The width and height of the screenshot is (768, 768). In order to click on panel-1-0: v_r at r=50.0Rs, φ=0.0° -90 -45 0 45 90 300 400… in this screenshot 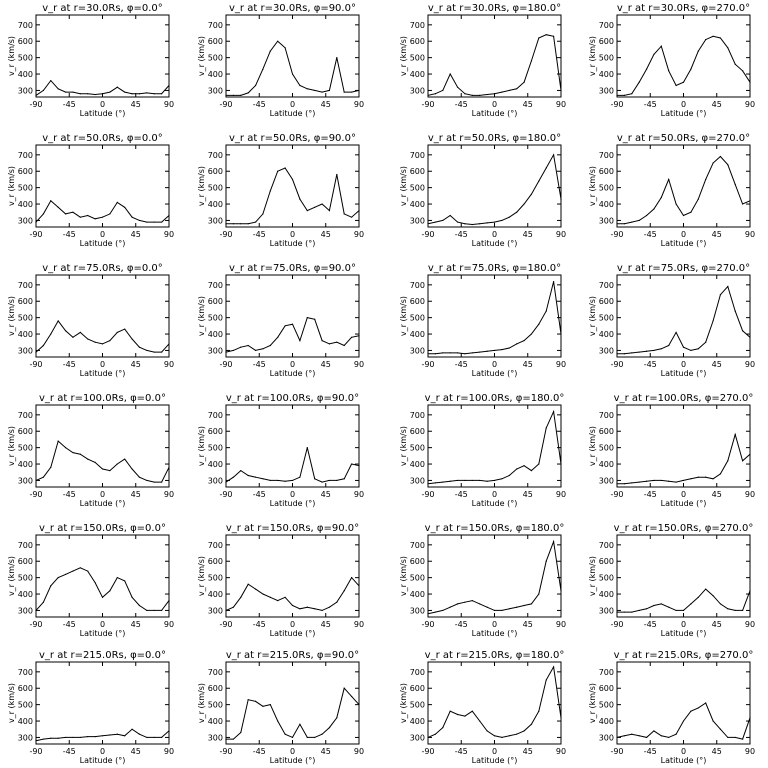, I will do `click(90, 190)`.